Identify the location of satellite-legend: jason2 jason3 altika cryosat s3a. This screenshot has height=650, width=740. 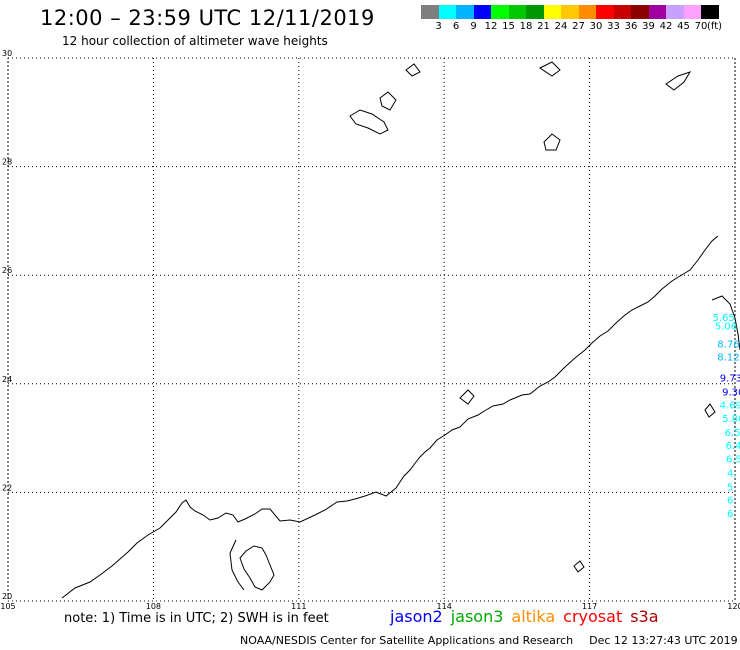
(528, 616).